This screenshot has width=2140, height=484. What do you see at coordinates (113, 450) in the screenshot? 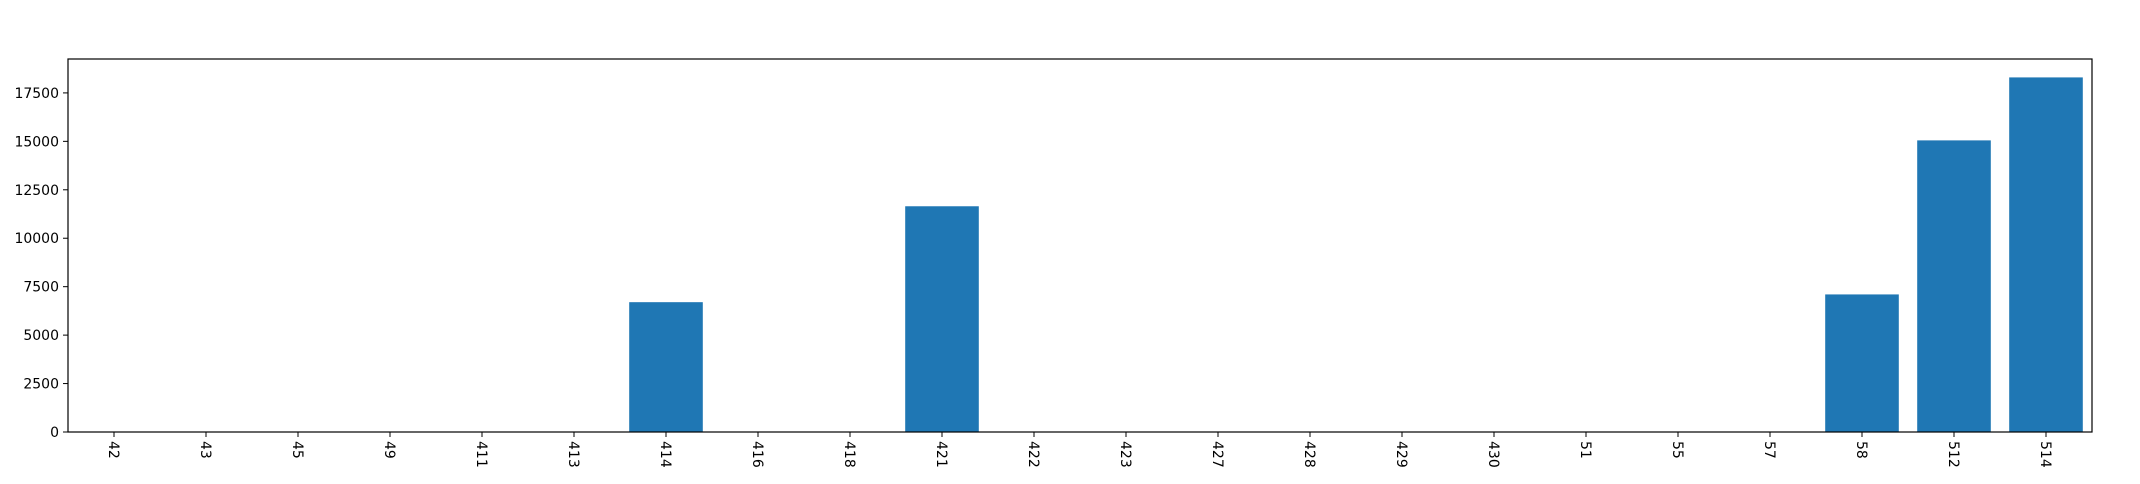
I see `x-tick-label: 42` at bounding box center [113, 450].